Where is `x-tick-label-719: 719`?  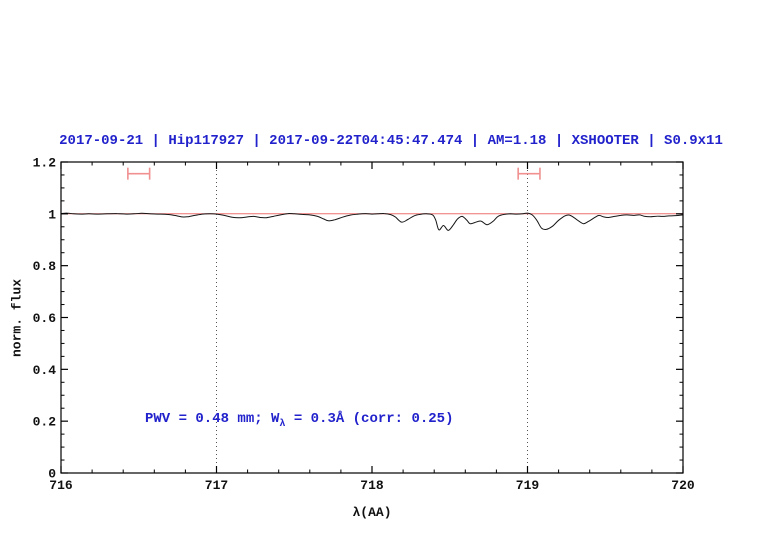 x-tick-label-719: 719 is located at coordinates (528, 485).